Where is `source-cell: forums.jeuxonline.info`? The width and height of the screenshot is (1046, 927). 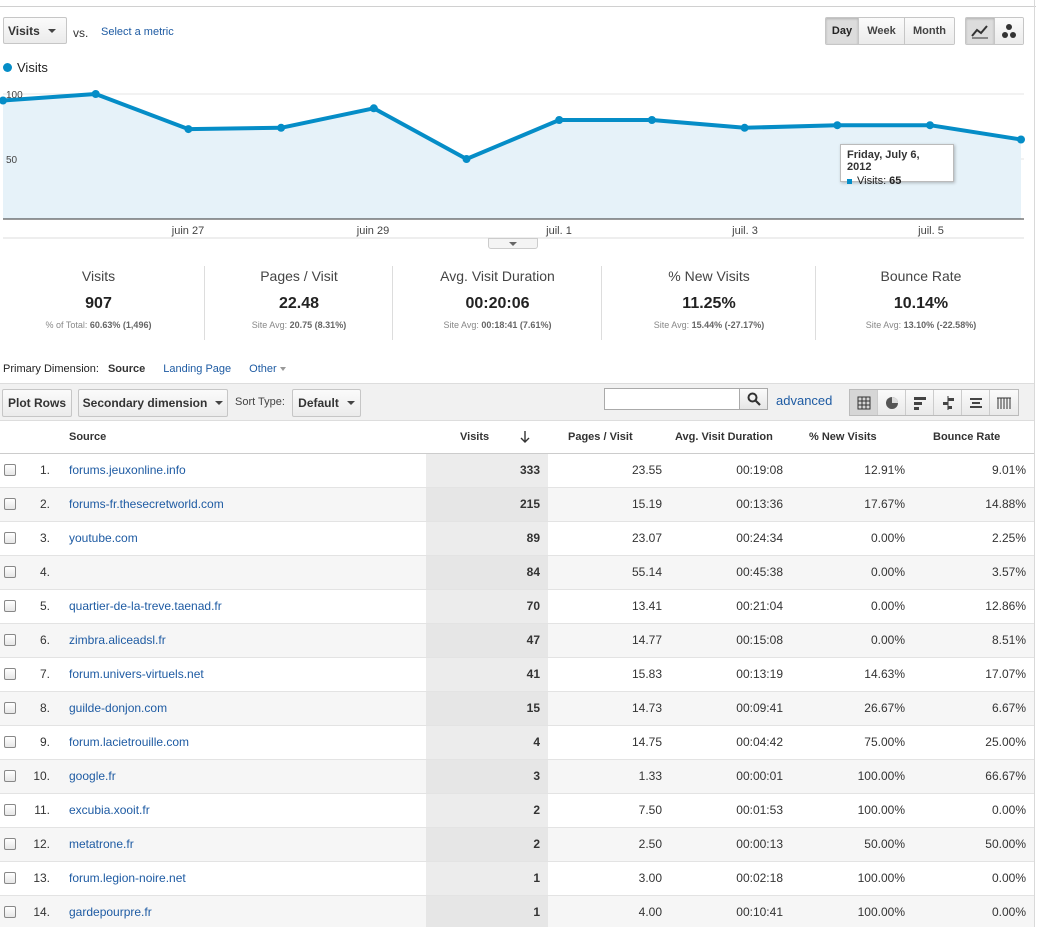
source-cell: forums.jeuxonline.info is located at coordinates (245, 470).